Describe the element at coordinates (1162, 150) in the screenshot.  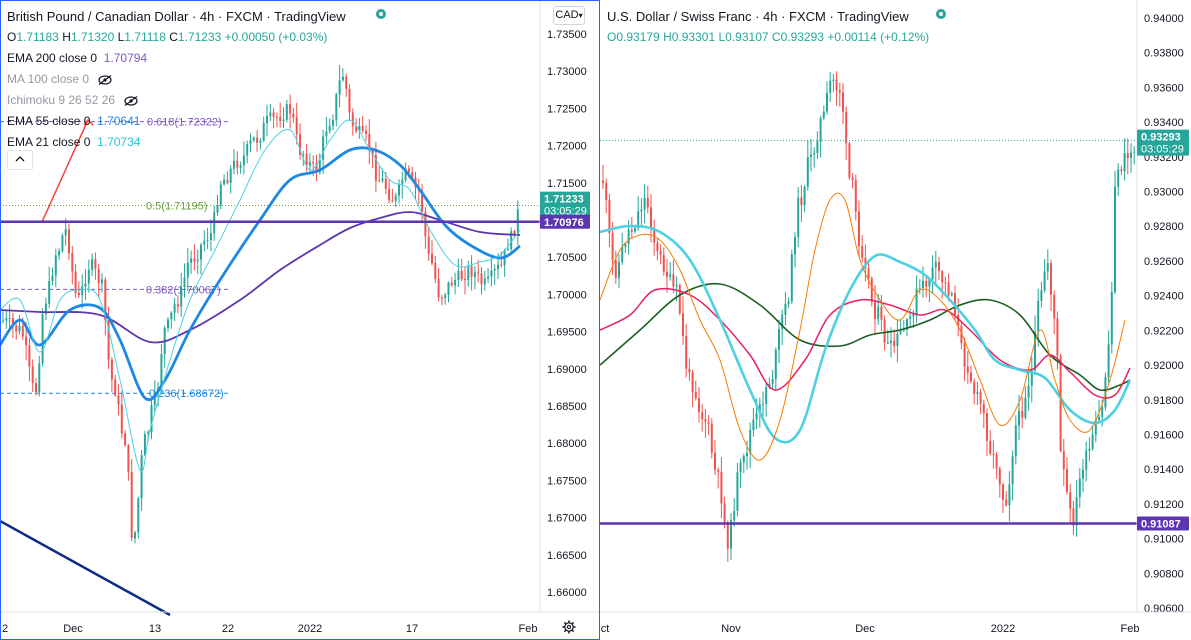
I see `price-badge-timer: 03:05:29` at that location.